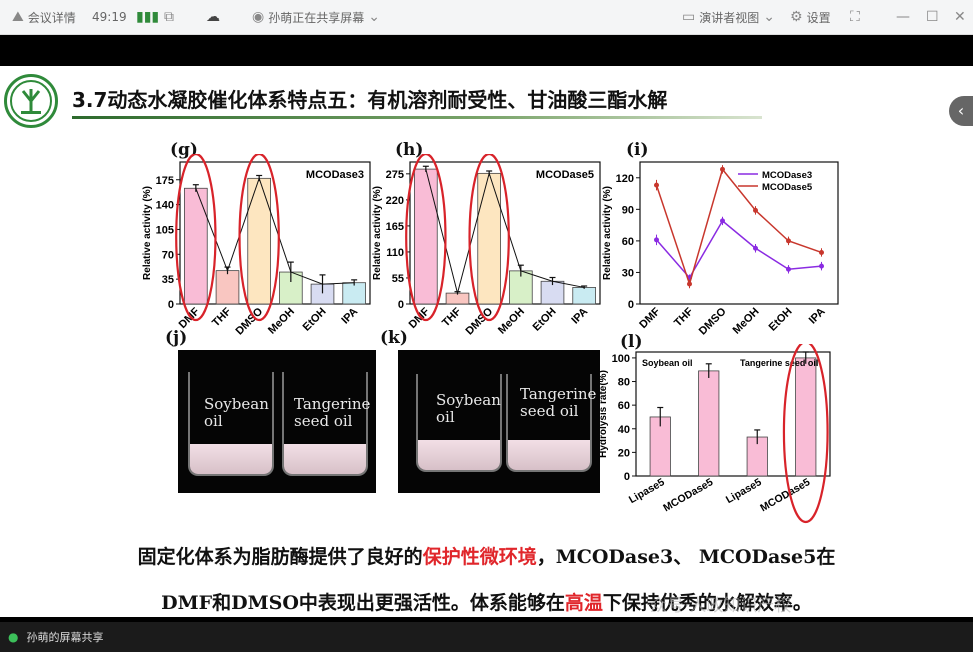  I want to click on beaker-tangerine-j, so click(325, 424).